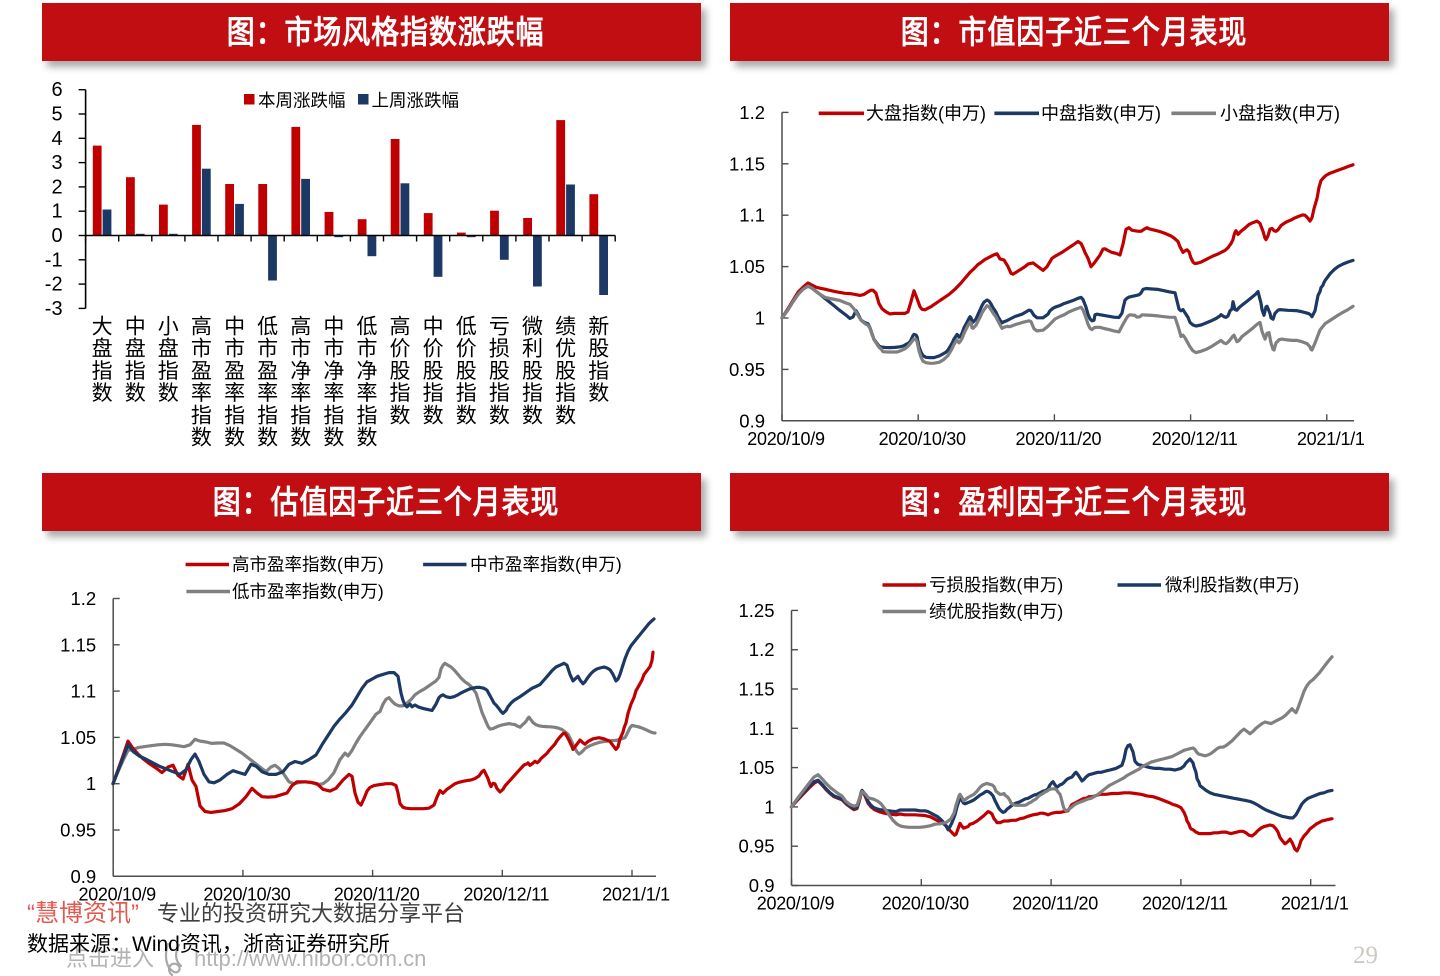 This screenshot has width=1440, height=976. What do you see at coordinates (499, 327) in the screenshot?
I see `svg-text: 亏` at bounding box center [499, 327].